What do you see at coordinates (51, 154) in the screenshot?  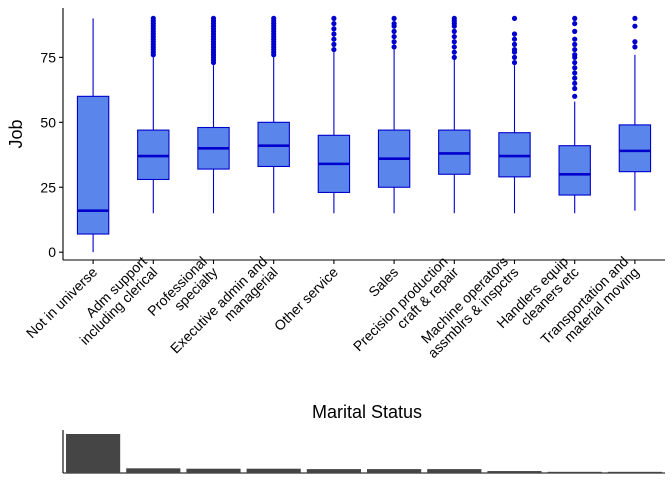 I see `y-axis-ticks: 0 25 50 75` at bounding box center [51, 154].